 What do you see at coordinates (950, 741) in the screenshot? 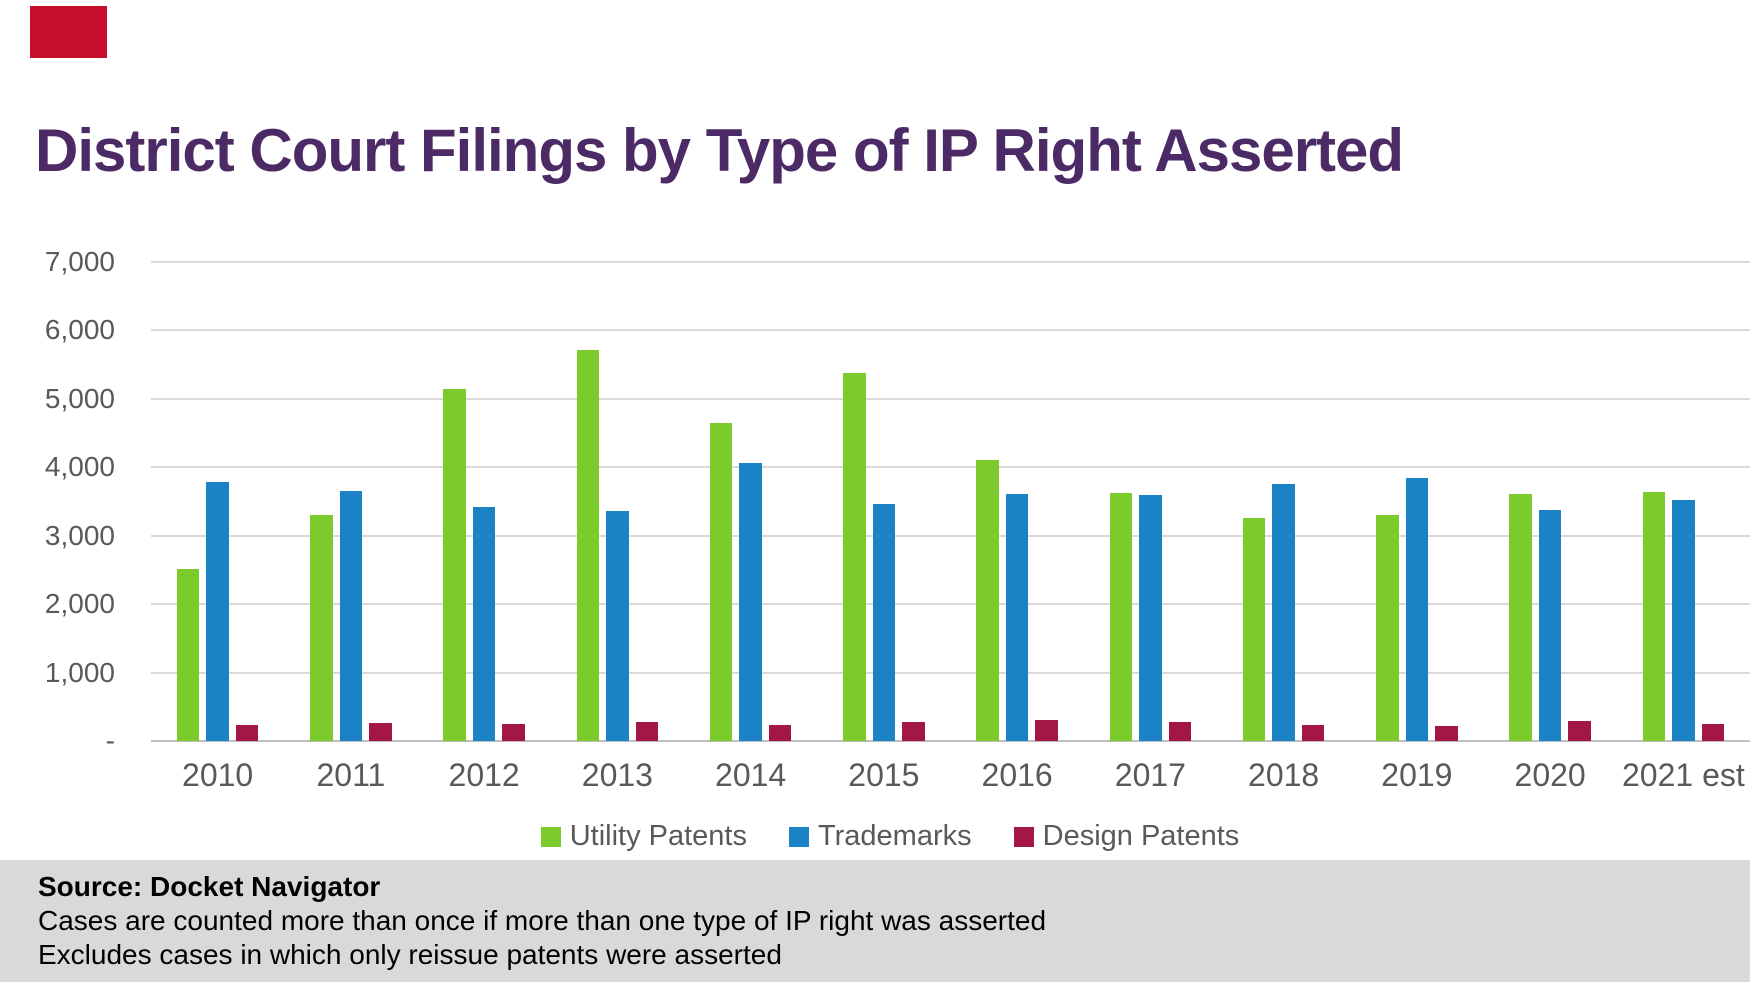
I see `x-axis-line` at bounding box center [950, 741].